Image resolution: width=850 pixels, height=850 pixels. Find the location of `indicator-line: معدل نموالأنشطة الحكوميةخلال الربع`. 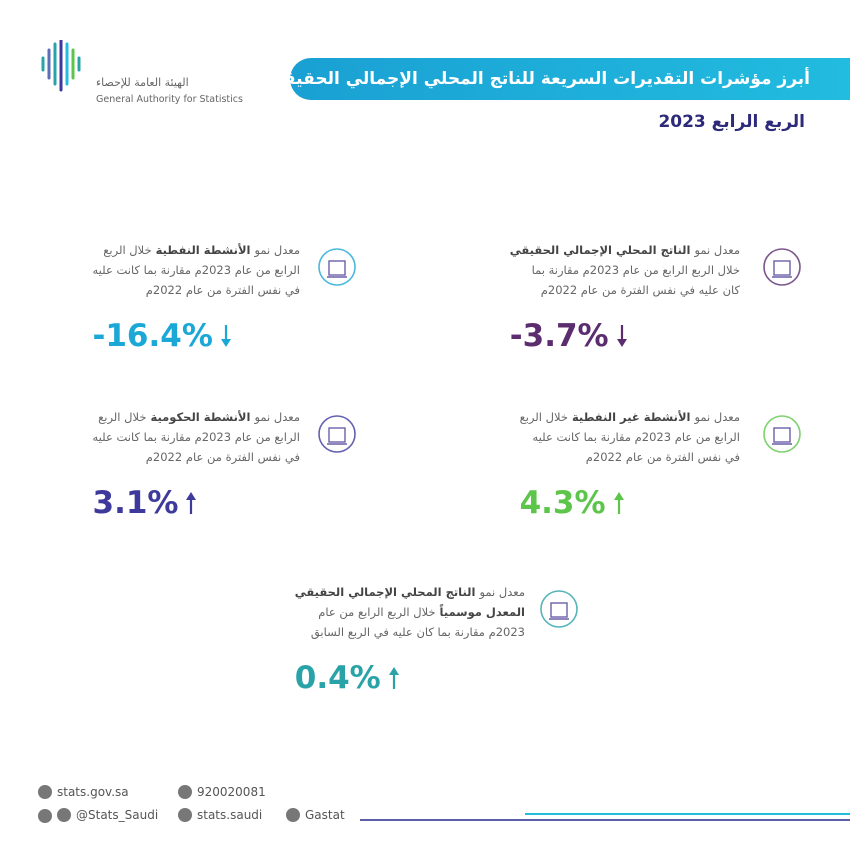

indicator-line: معدل نموالأنشطة الحكوميةخلال الربع is located at coordinates (196, 417).